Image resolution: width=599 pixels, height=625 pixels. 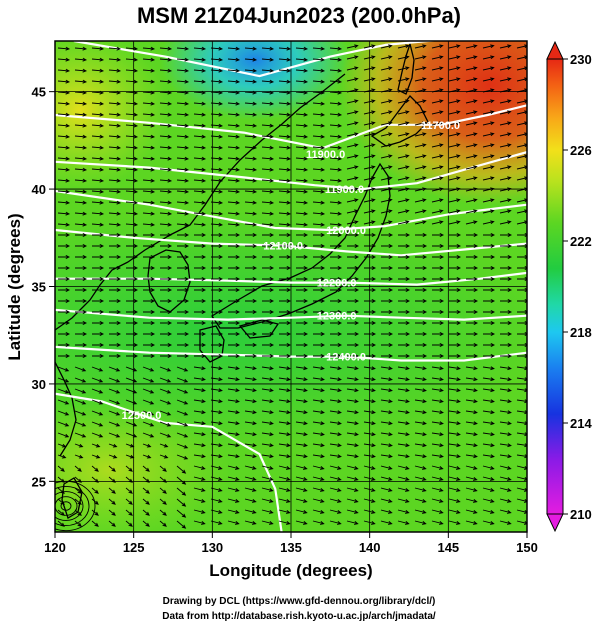 What do you see at coordinates (212, 547) in the screenshot?
I see `x-tick-label: 130` at bounding box center [212, 547].